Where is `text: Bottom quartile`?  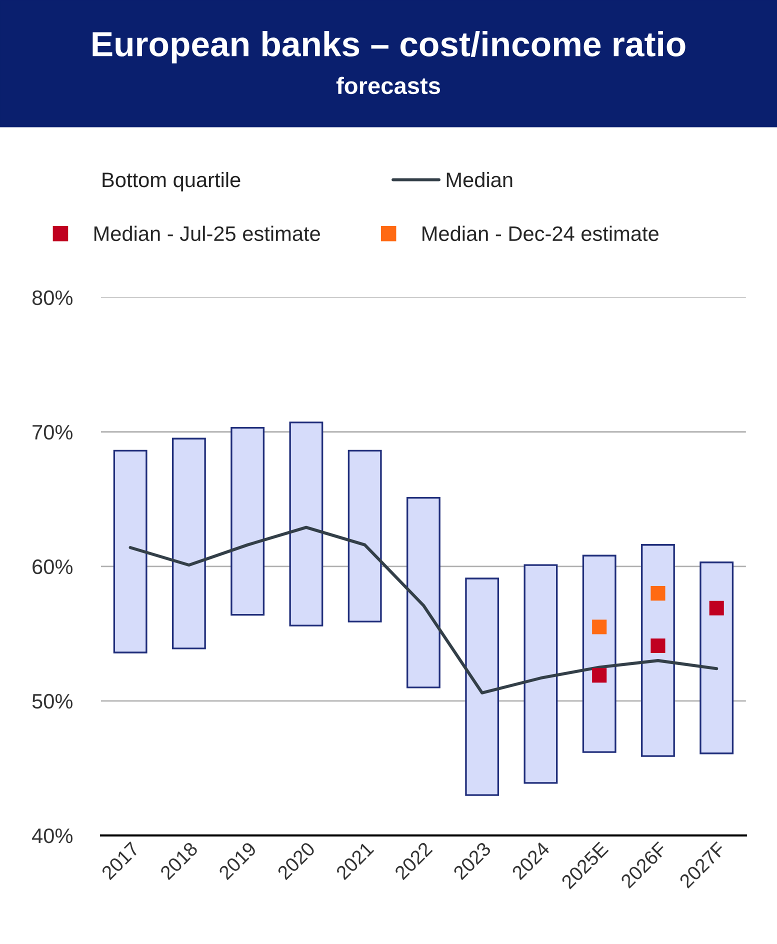
text: Bottom quartile is located at coordinates (171, 182).